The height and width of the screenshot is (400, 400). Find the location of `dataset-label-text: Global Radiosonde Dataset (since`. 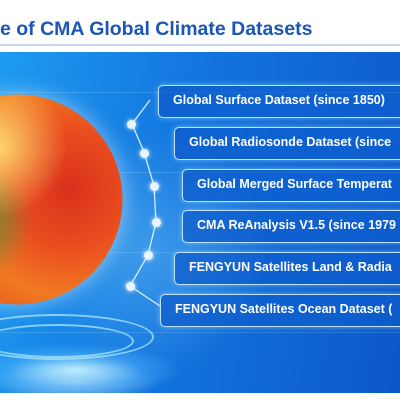

dataset-label-text: Global Radiosonde Dataset (since is located at coordinates (290, 142).